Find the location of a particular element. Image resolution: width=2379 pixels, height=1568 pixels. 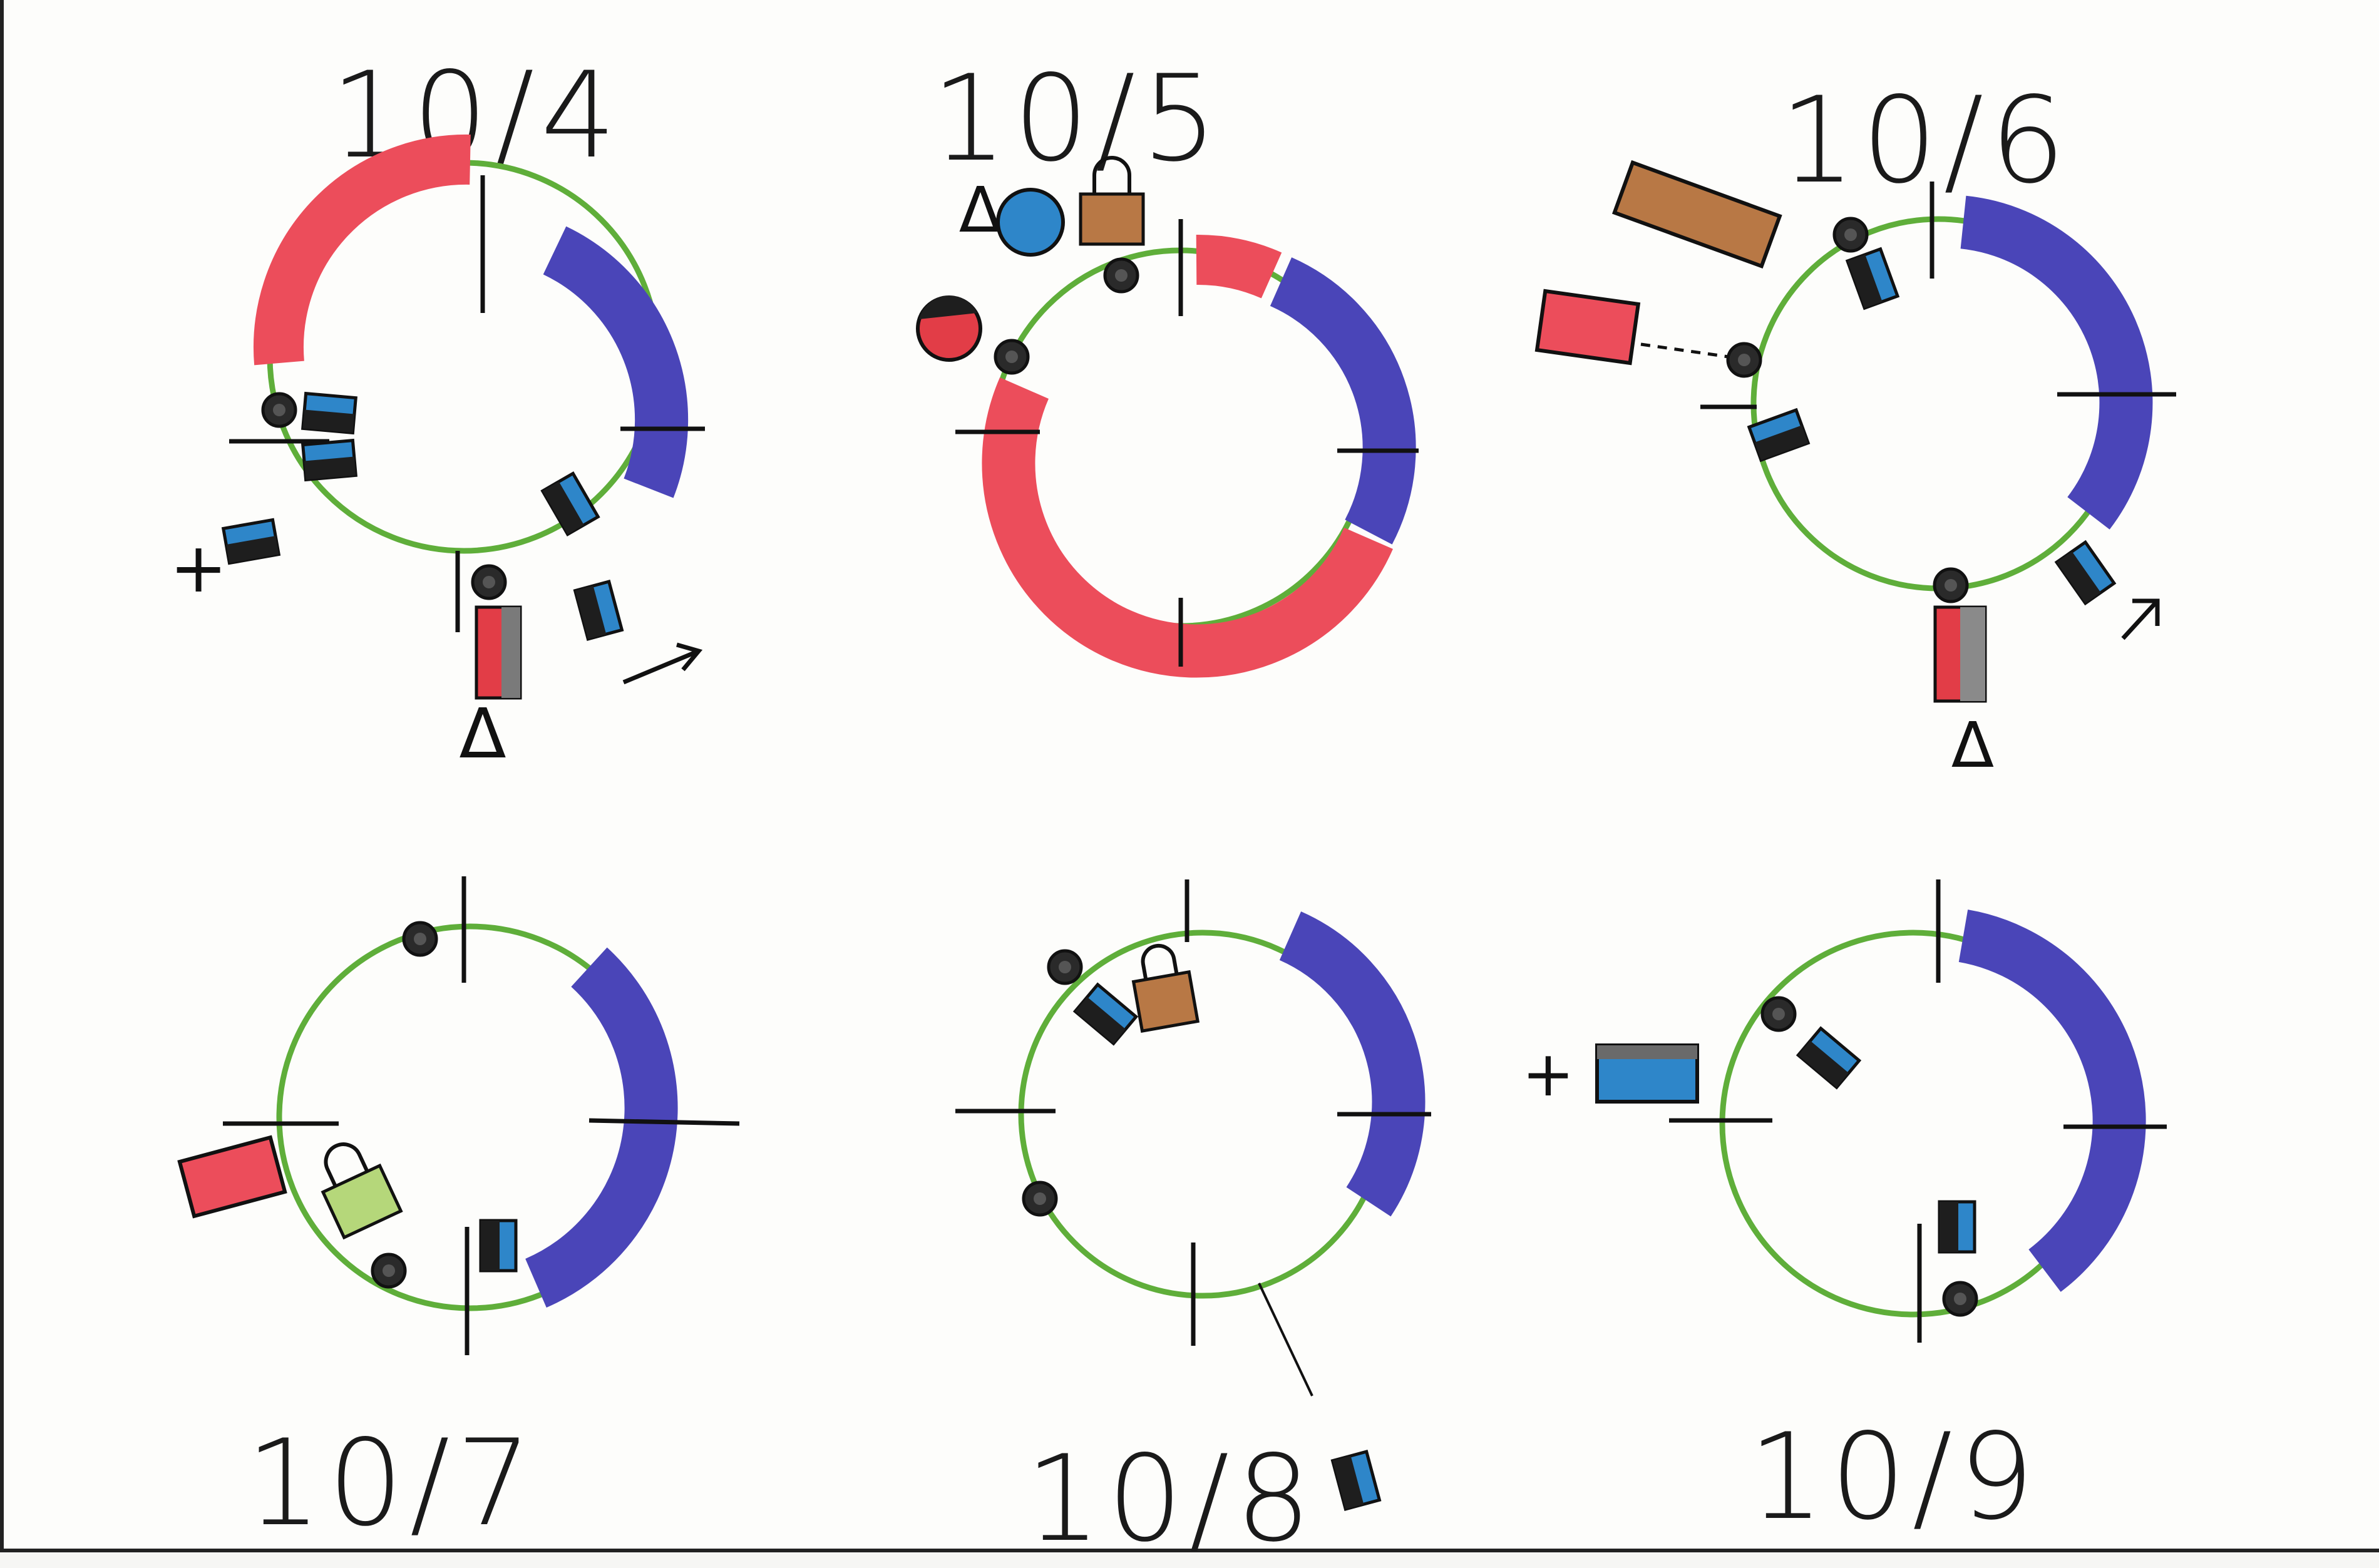

panel-date-10-9: 10/9 is located at coordinates (1894, 1477).